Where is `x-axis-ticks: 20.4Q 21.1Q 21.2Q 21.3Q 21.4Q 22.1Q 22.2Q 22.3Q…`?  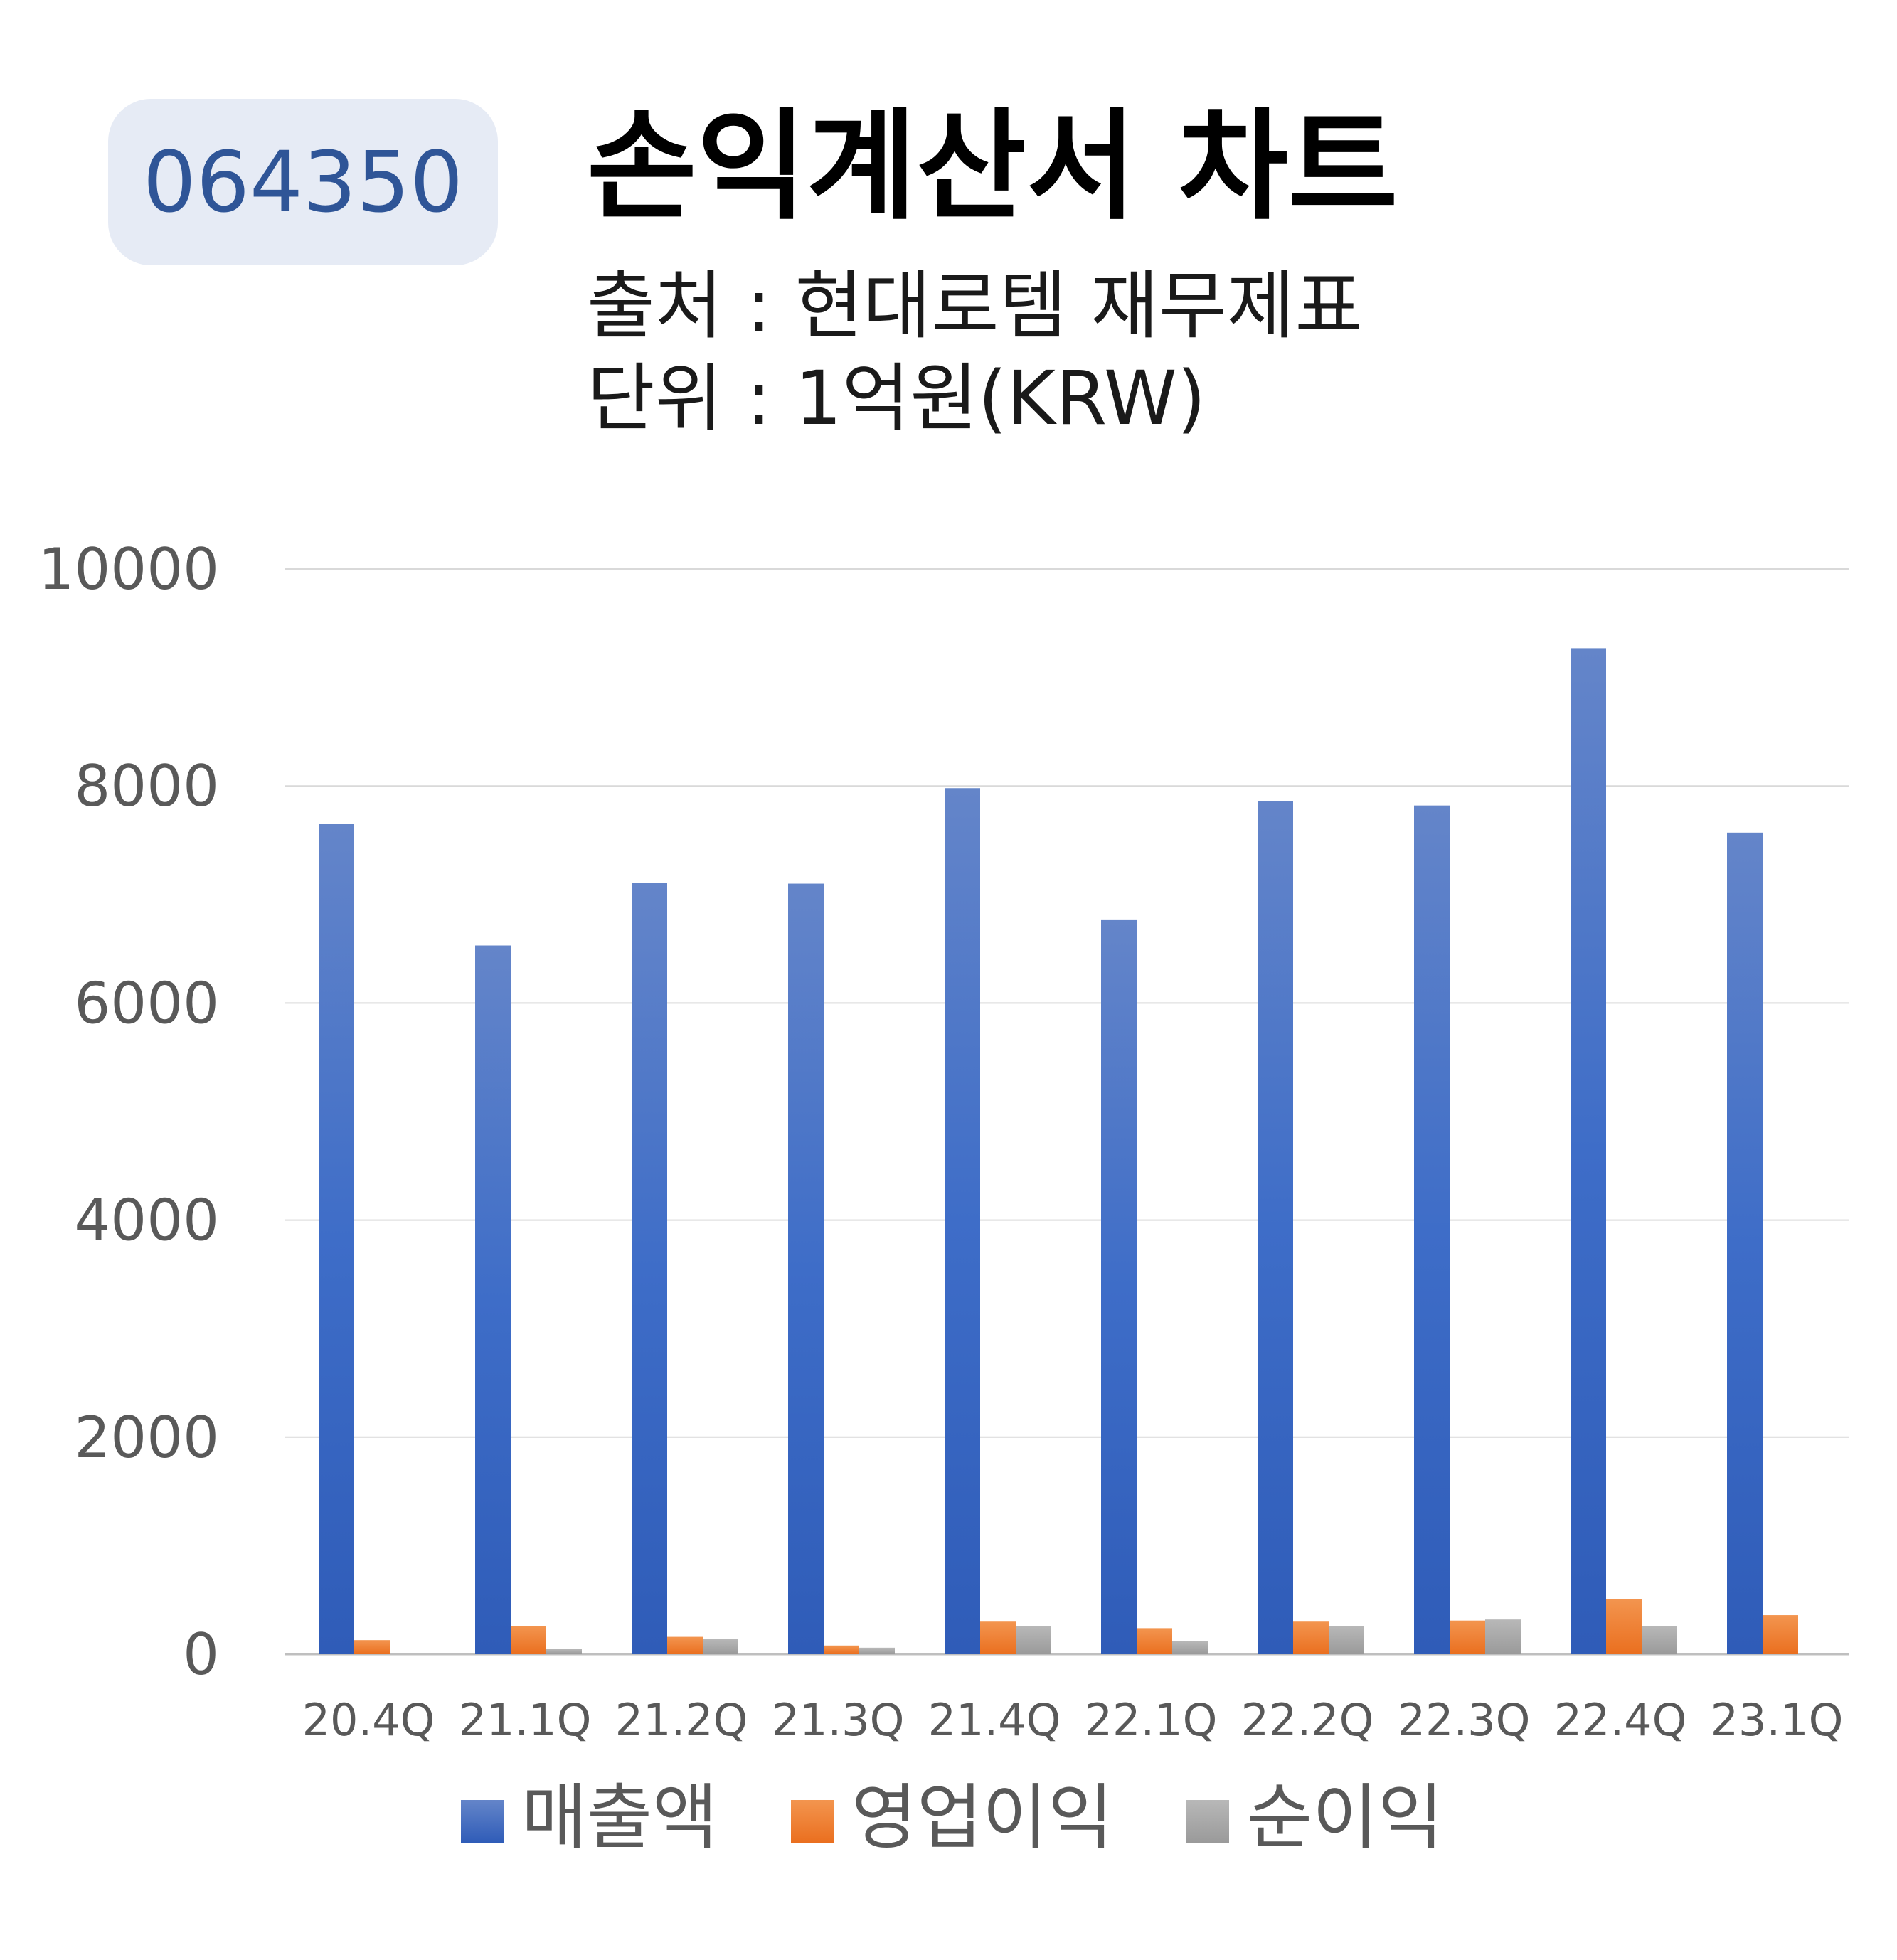
x-axis-ticks: 20.4Q 21.1Q 21.2Q 21.3Q 21.4Q 22.1Q 22.2Q 22.3Q… is located at coordinates (1073, 1720).